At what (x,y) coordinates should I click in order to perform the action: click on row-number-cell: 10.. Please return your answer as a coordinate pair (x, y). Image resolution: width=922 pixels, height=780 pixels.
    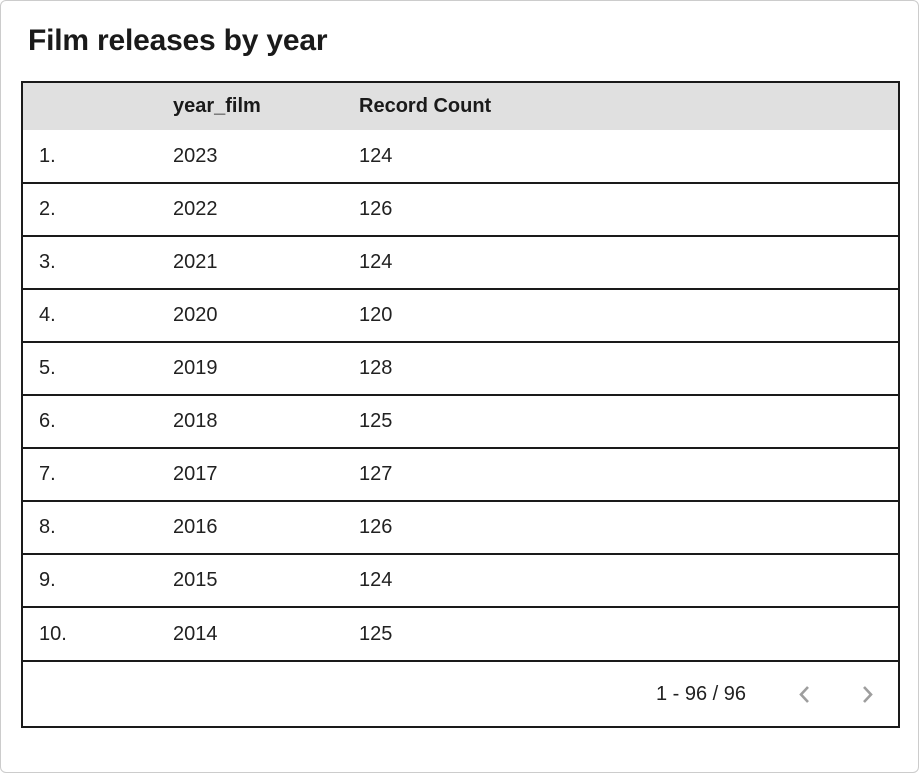
    Looking at the image, I should click on (90, 633).